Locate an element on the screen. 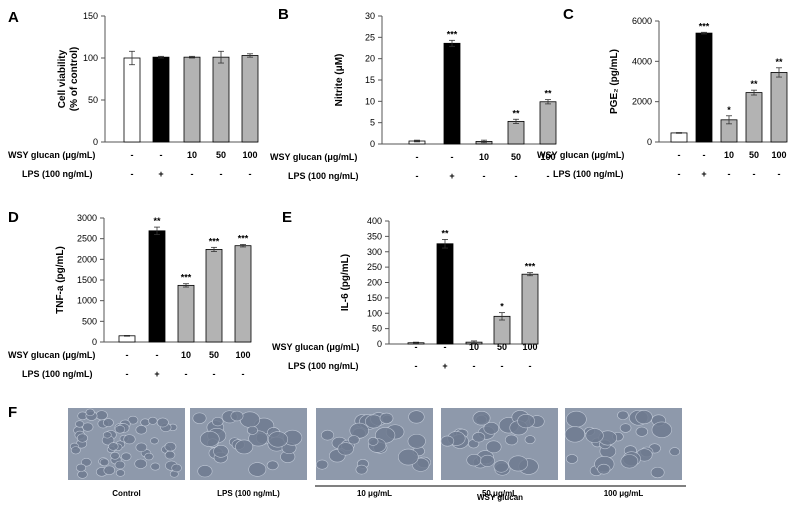  micrograph-2: LPS (100 ng/mL) is located at coordinates (248, 453).